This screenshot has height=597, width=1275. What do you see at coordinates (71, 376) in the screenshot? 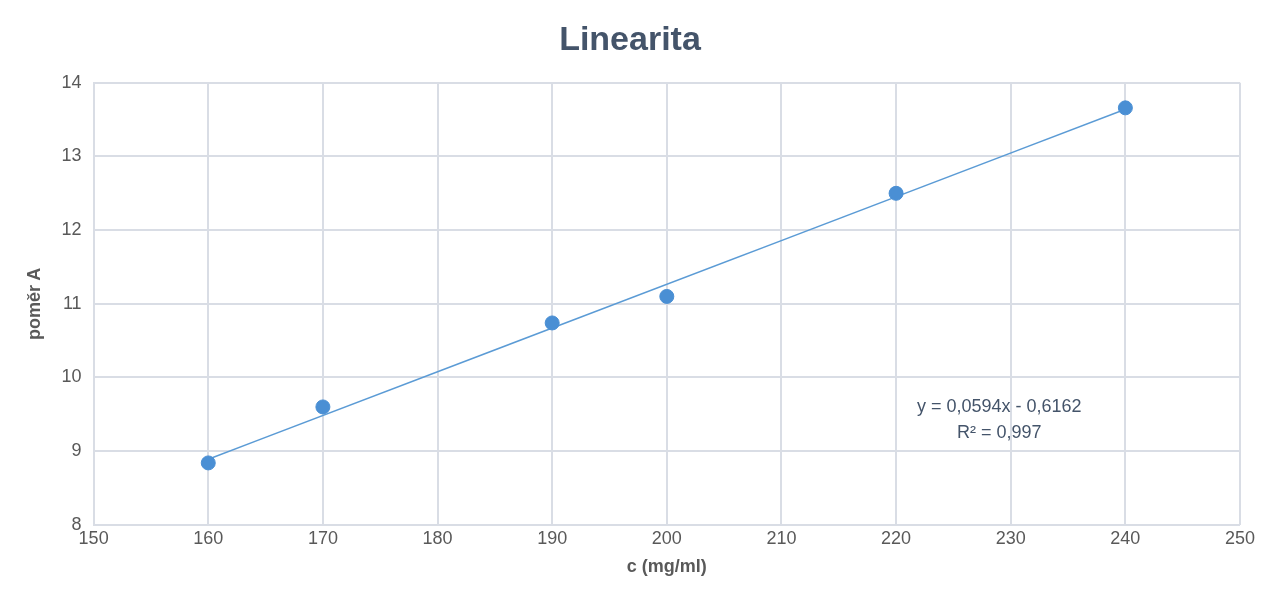
I see `y-tick-label: 10` at bounding box center [71, 376].